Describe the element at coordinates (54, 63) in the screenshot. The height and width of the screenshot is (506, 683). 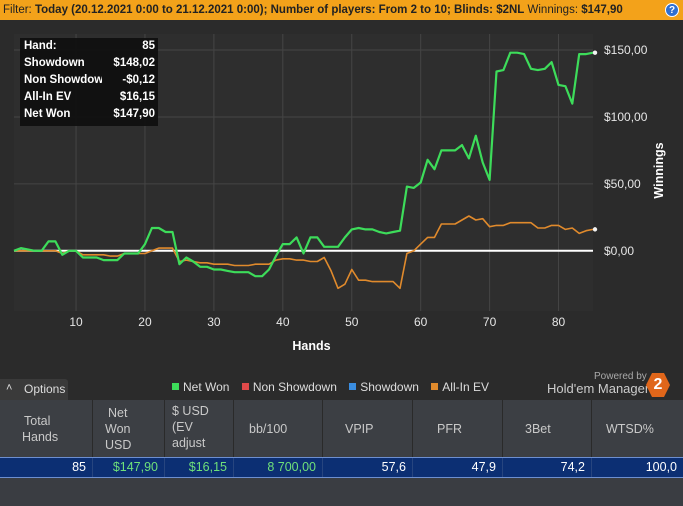
I see `stats-label: Showdown` at that location.